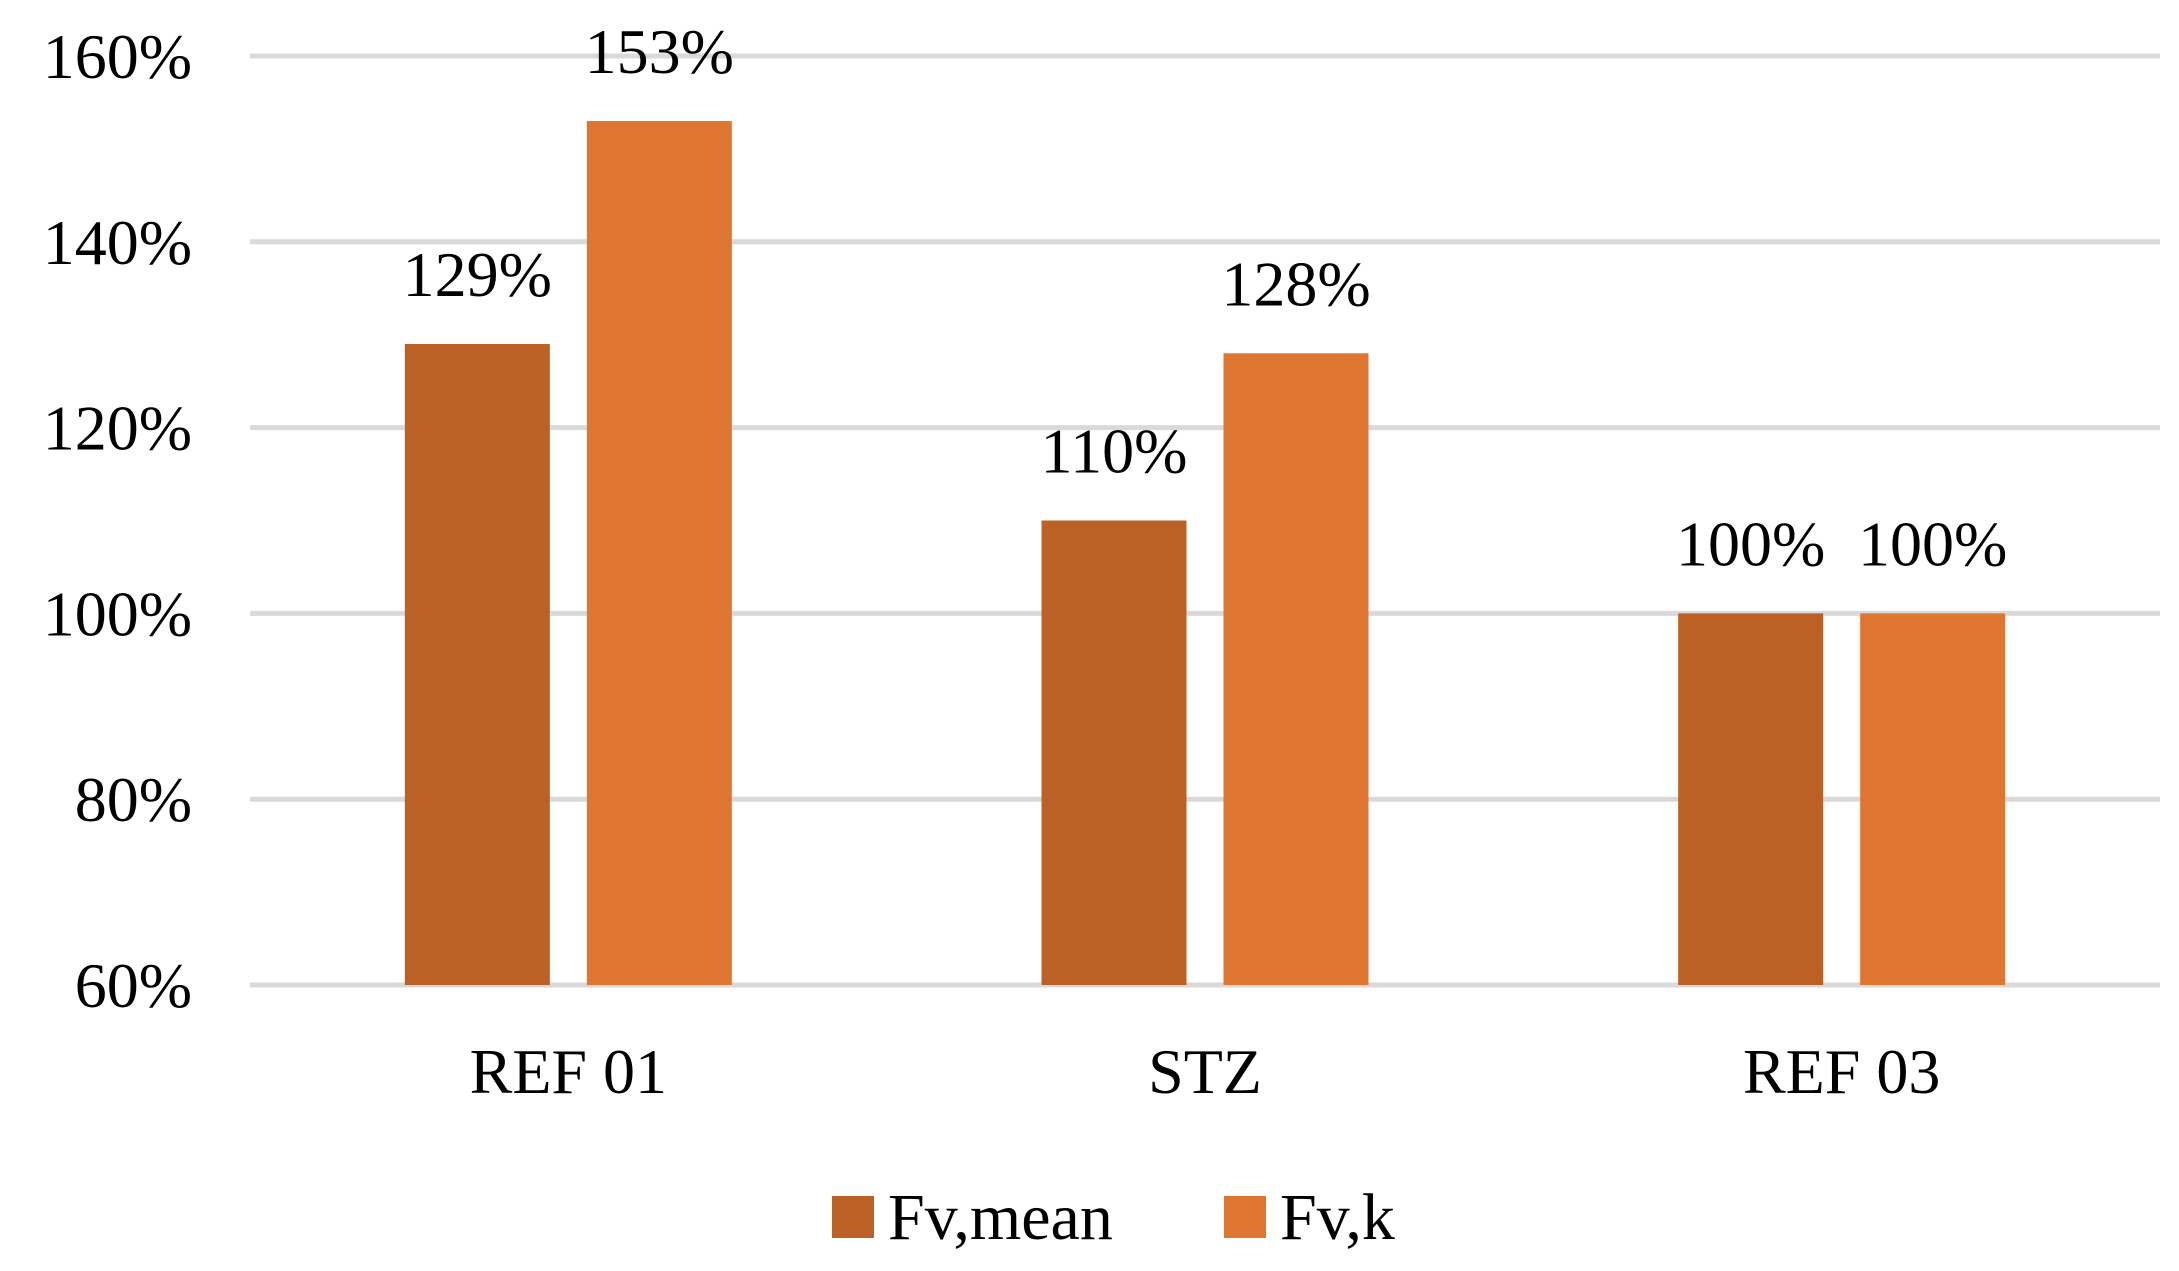 This screenshot has width=2179, height=1271. Describe the element at coordinates (1337, 1217) in the screenshot. I see `legend-label-fv-k: Fv,k` at that location.